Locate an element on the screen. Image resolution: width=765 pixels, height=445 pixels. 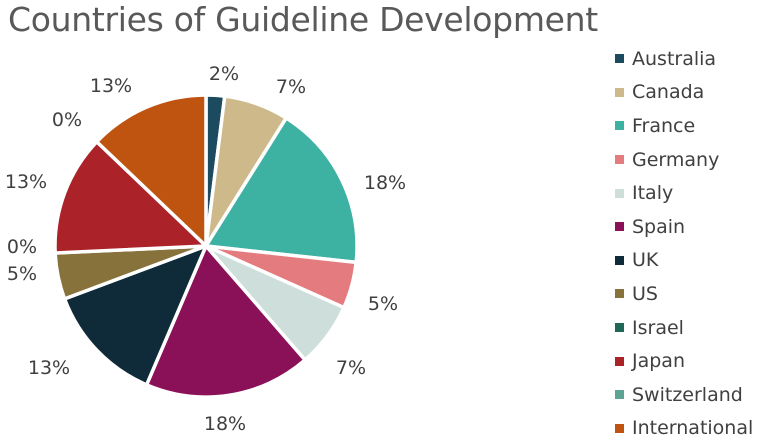
legend-item-international: International is located at coordinates (684, 428).